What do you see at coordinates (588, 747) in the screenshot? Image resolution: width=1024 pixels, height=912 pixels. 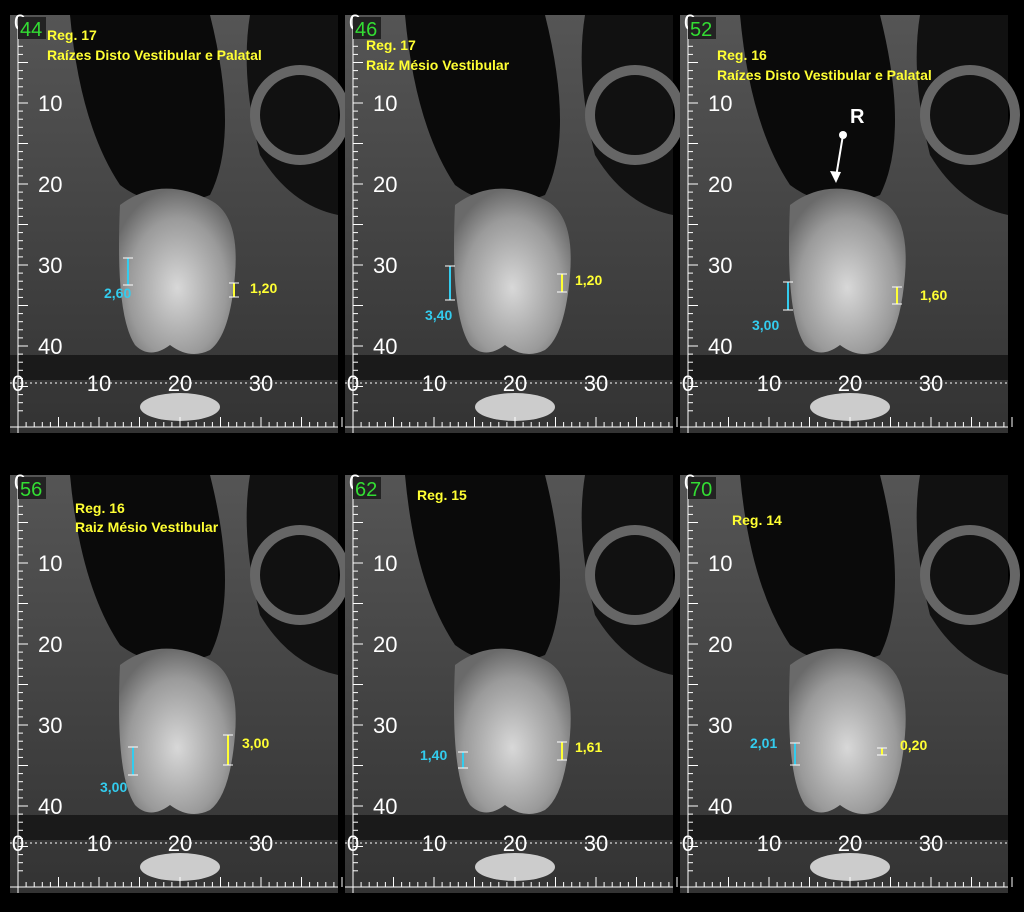 I see `right-measurement: 1,61` at bounding box center [588, 747].